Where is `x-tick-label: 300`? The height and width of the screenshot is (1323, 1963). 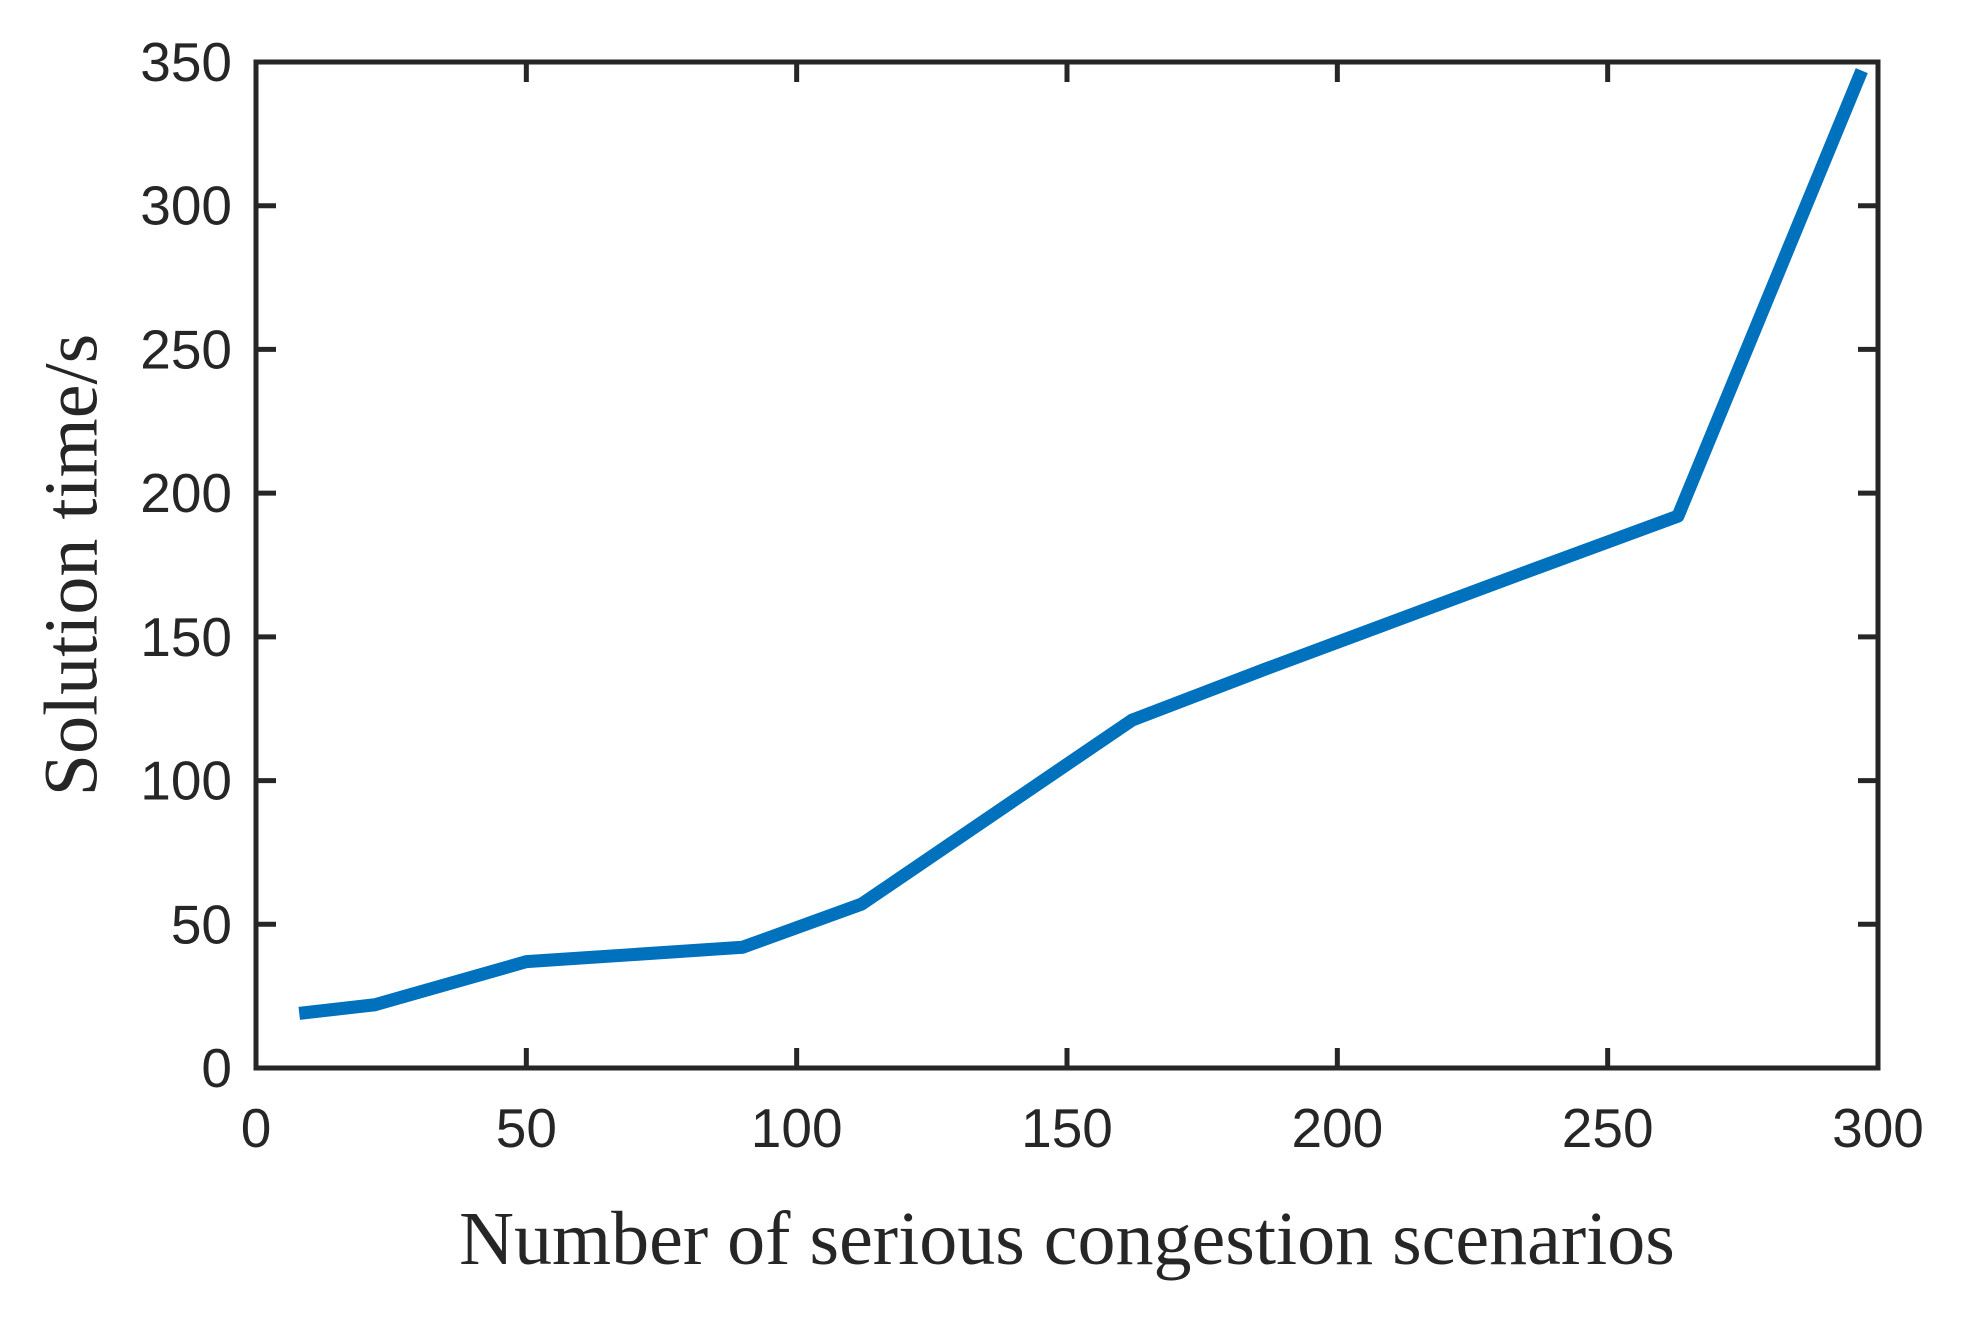
x-tick-label: 300 is located at coordinates (1878, 1128).